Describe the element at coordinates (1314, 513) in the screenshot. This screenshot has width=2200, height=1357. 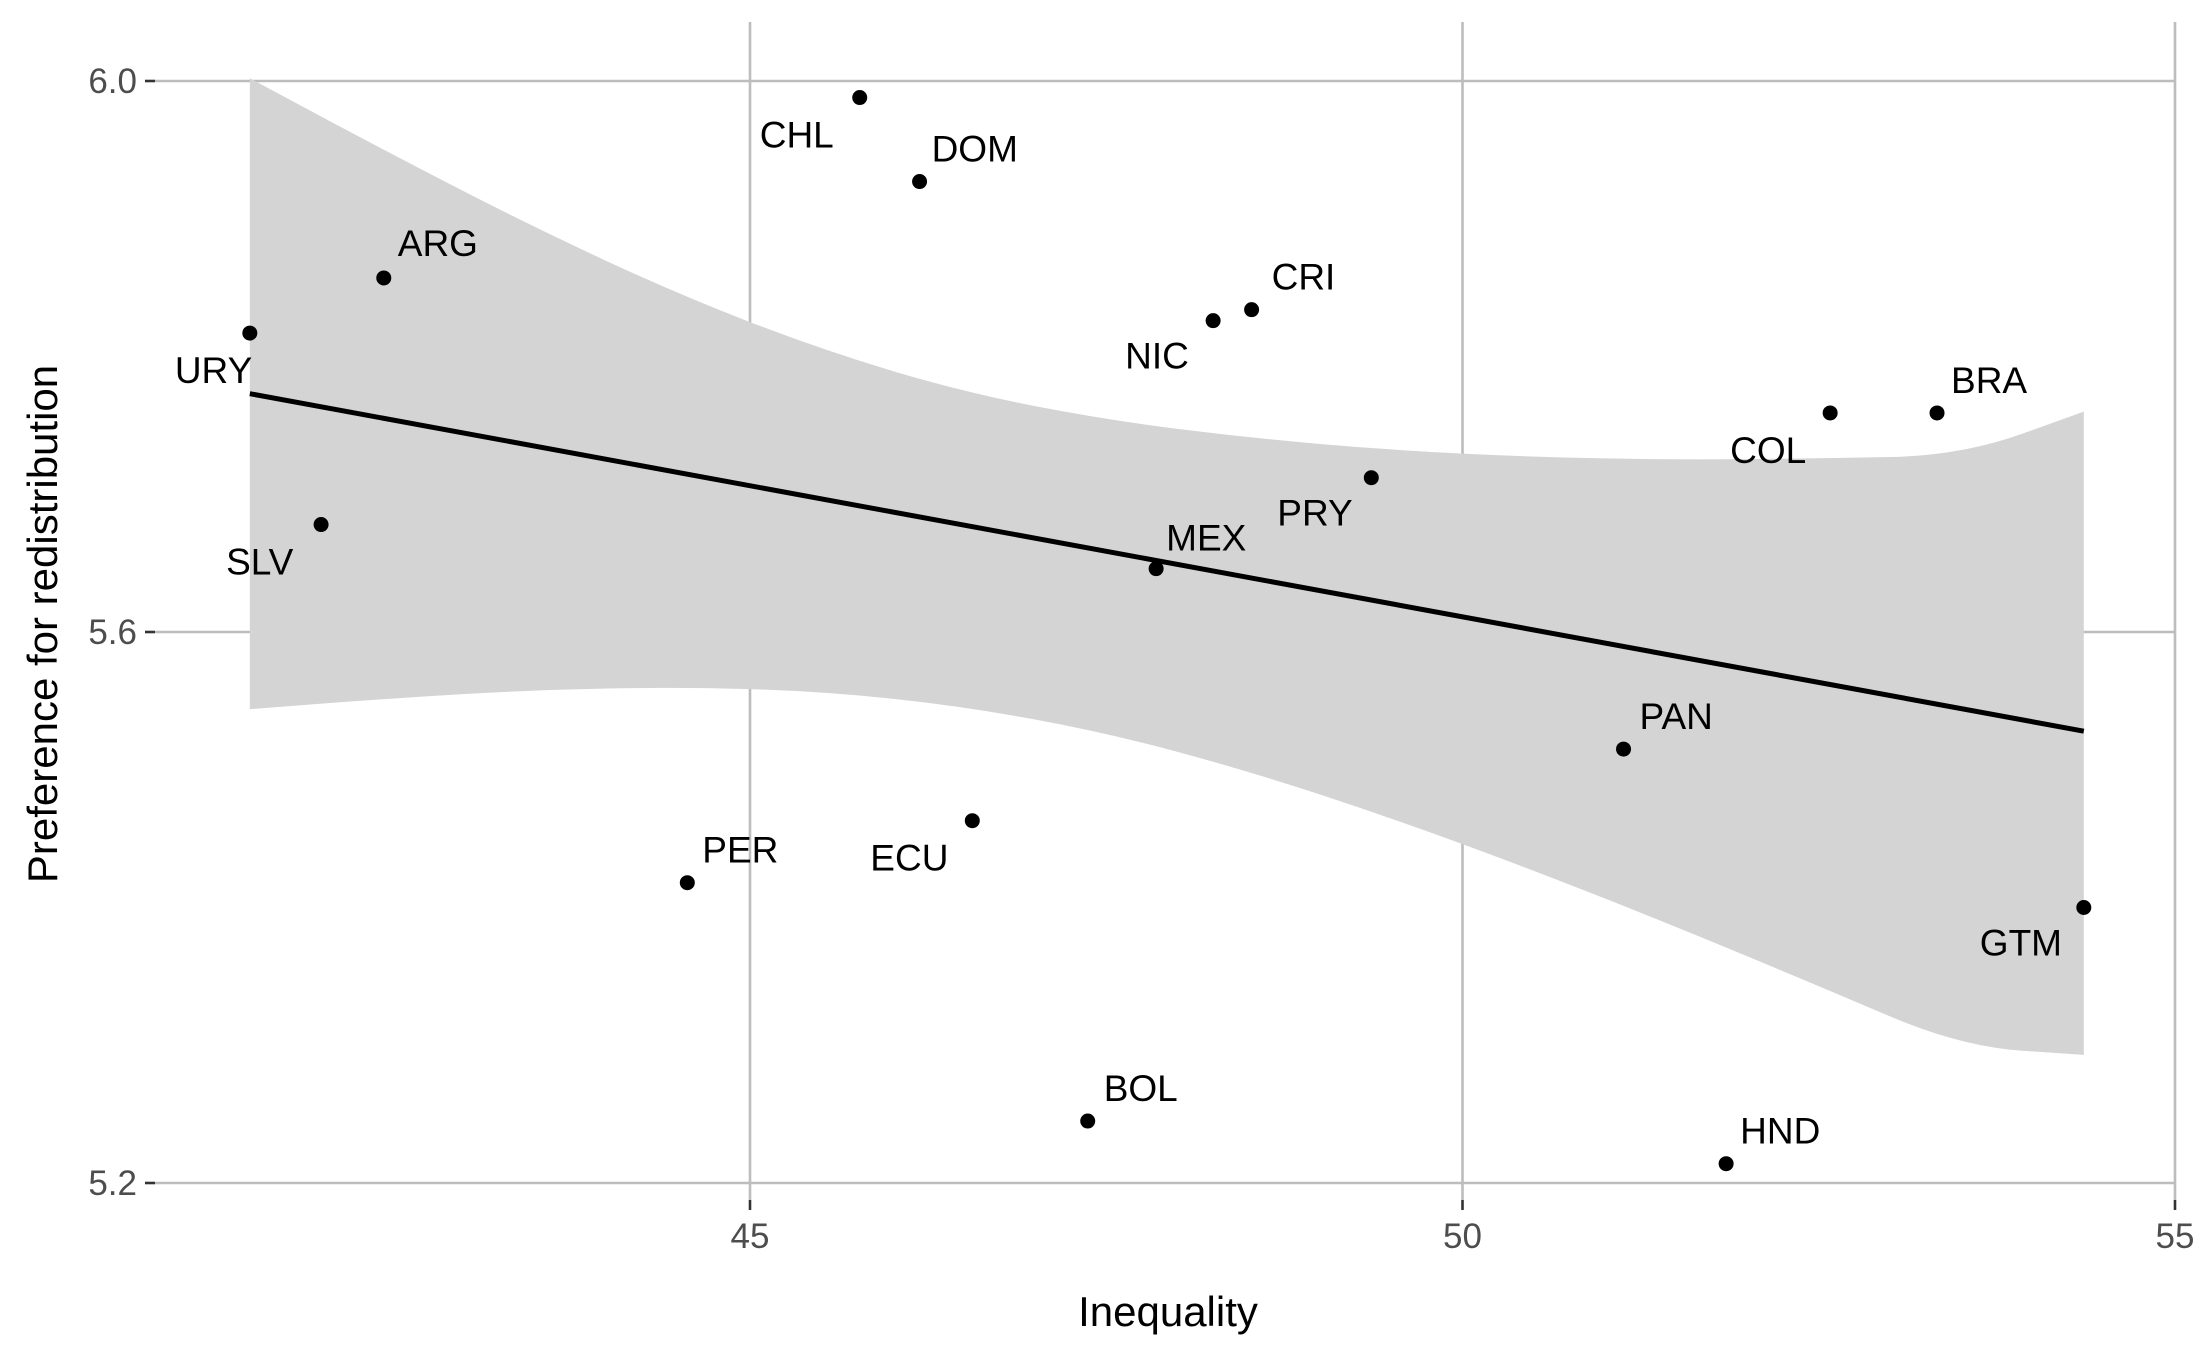
I see `point-label: PRY` at that location.